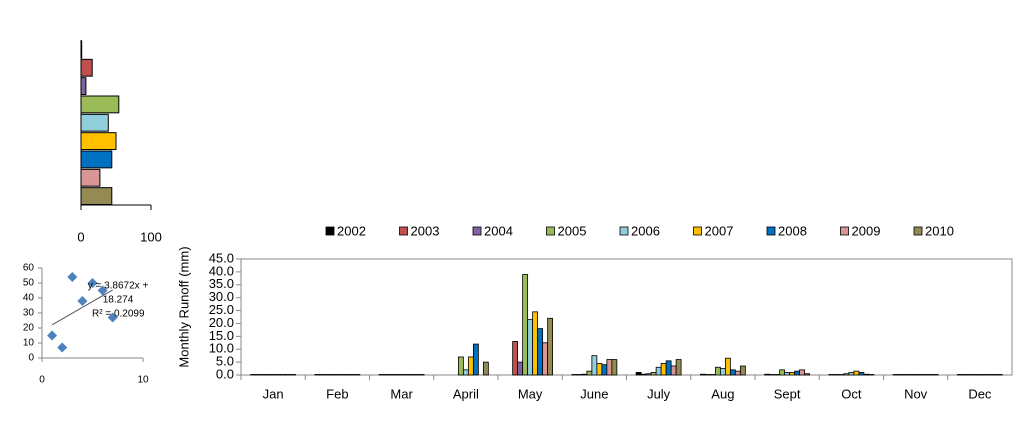 This screenshot has height=425, width=1031. I want to click on x-tick-label: Nov, so click(916, 393).